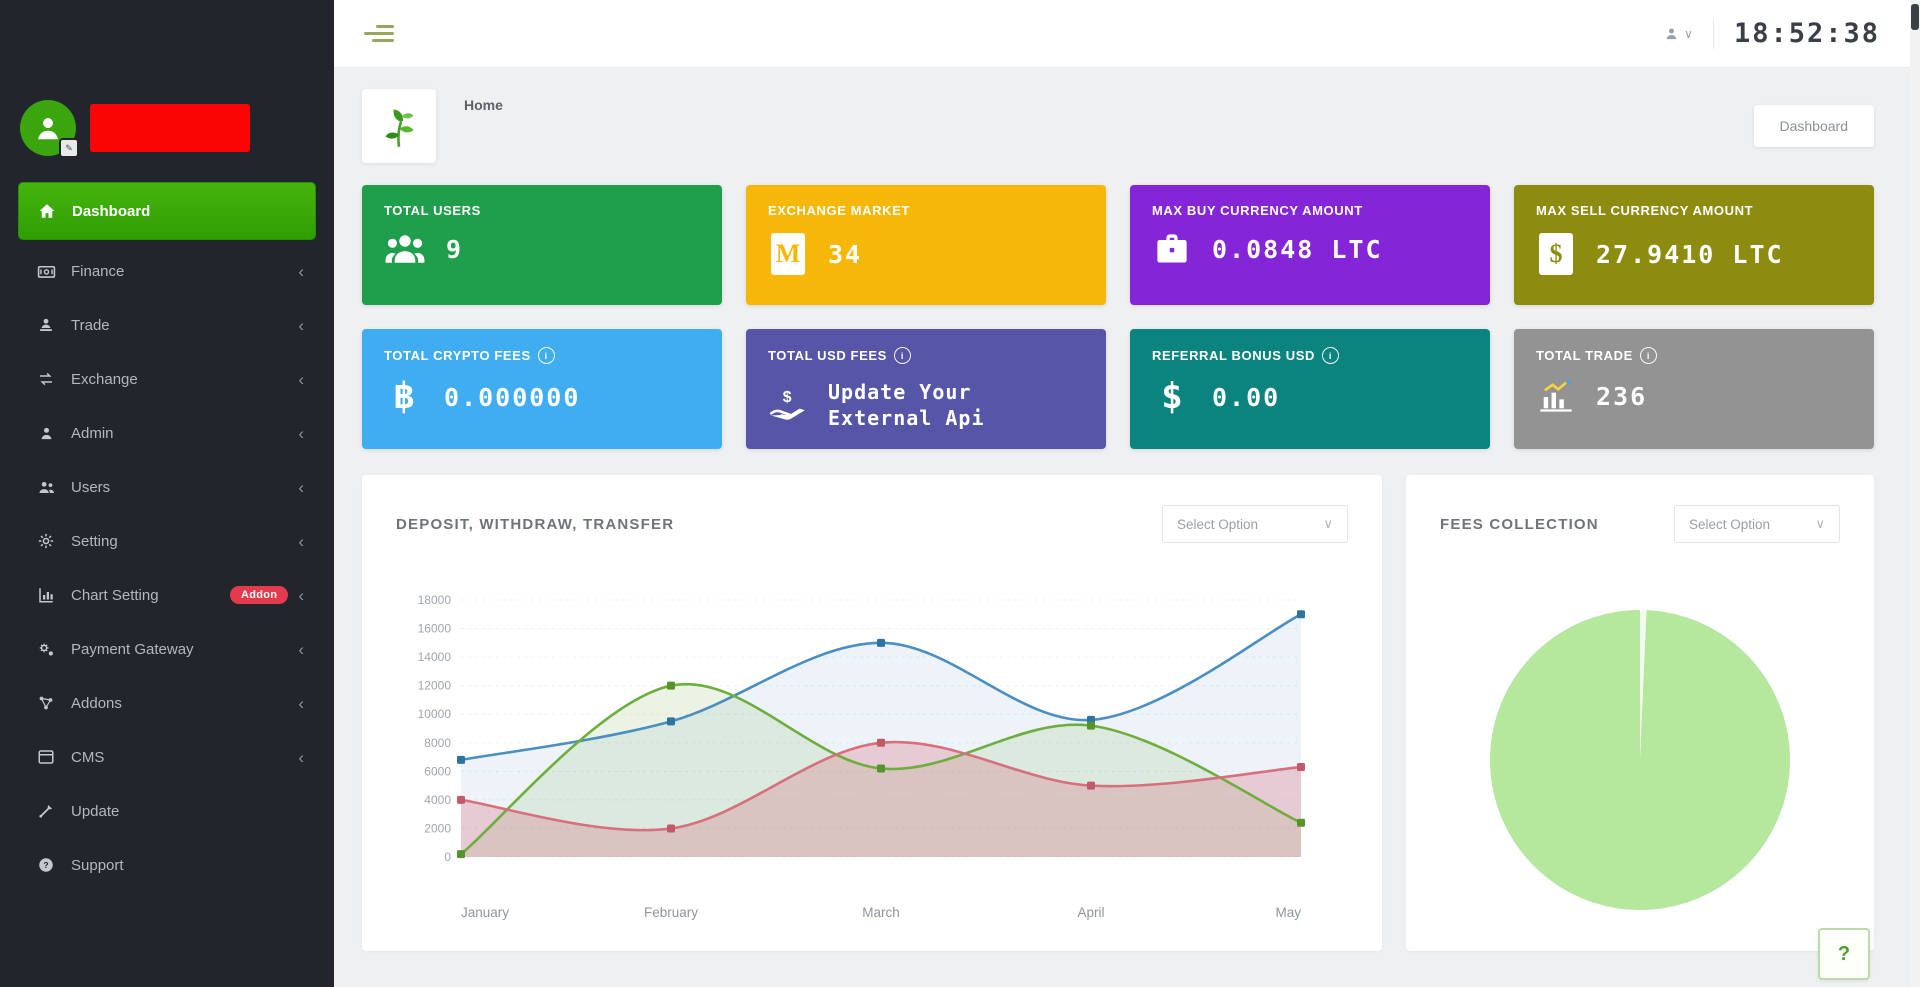 This screenshot has height=987, width=1920. I want to click on navbar-right: ∨ 18:52:38, so click(1772, 33).